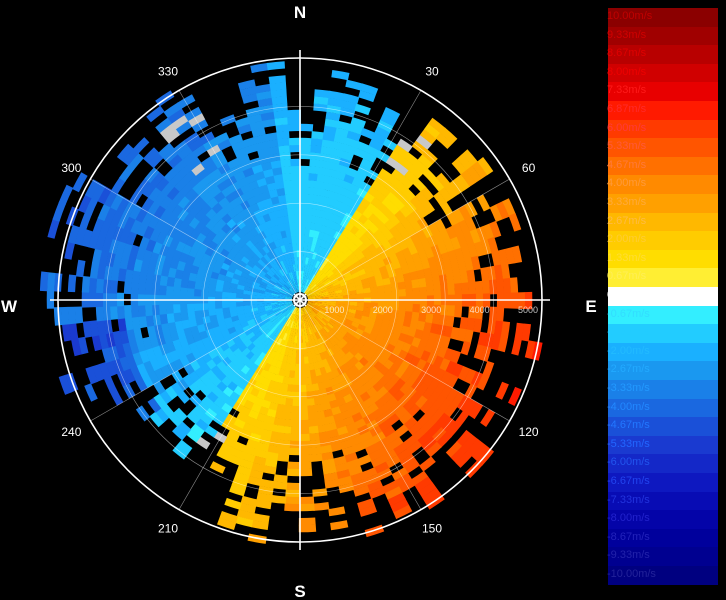 This screenshot has width=726, height=600. What do you see at coordinates (663, 91) in the screenshot?
I see `legend-swatch` at bounding box center [663, 91].